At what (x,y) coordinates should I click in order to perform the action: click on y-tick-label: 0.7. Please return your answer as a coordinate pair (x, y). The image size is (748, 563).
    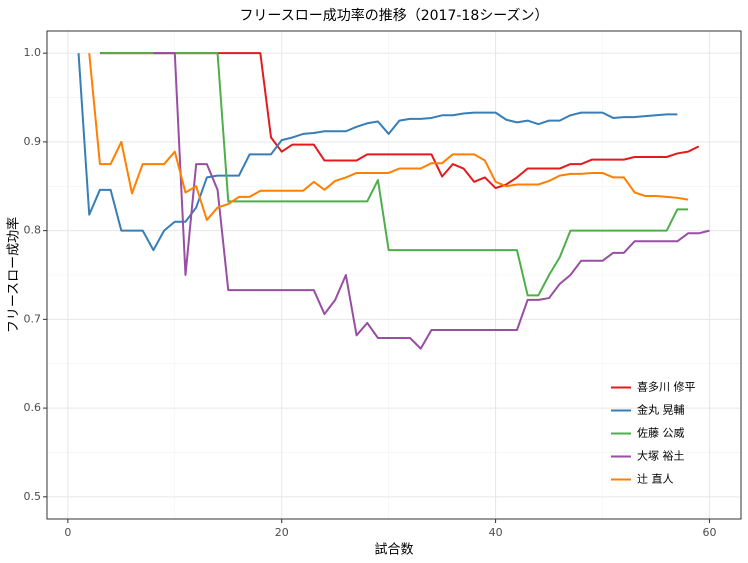
    Looking at the image, I should click on (33, 318).